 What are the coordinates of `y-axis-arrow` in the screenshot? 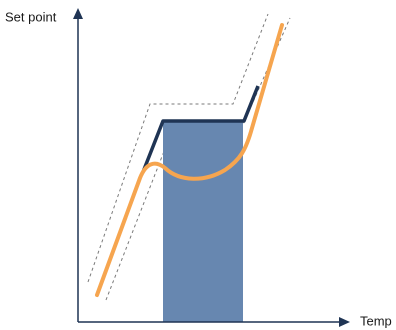 It's located at (78, 13).